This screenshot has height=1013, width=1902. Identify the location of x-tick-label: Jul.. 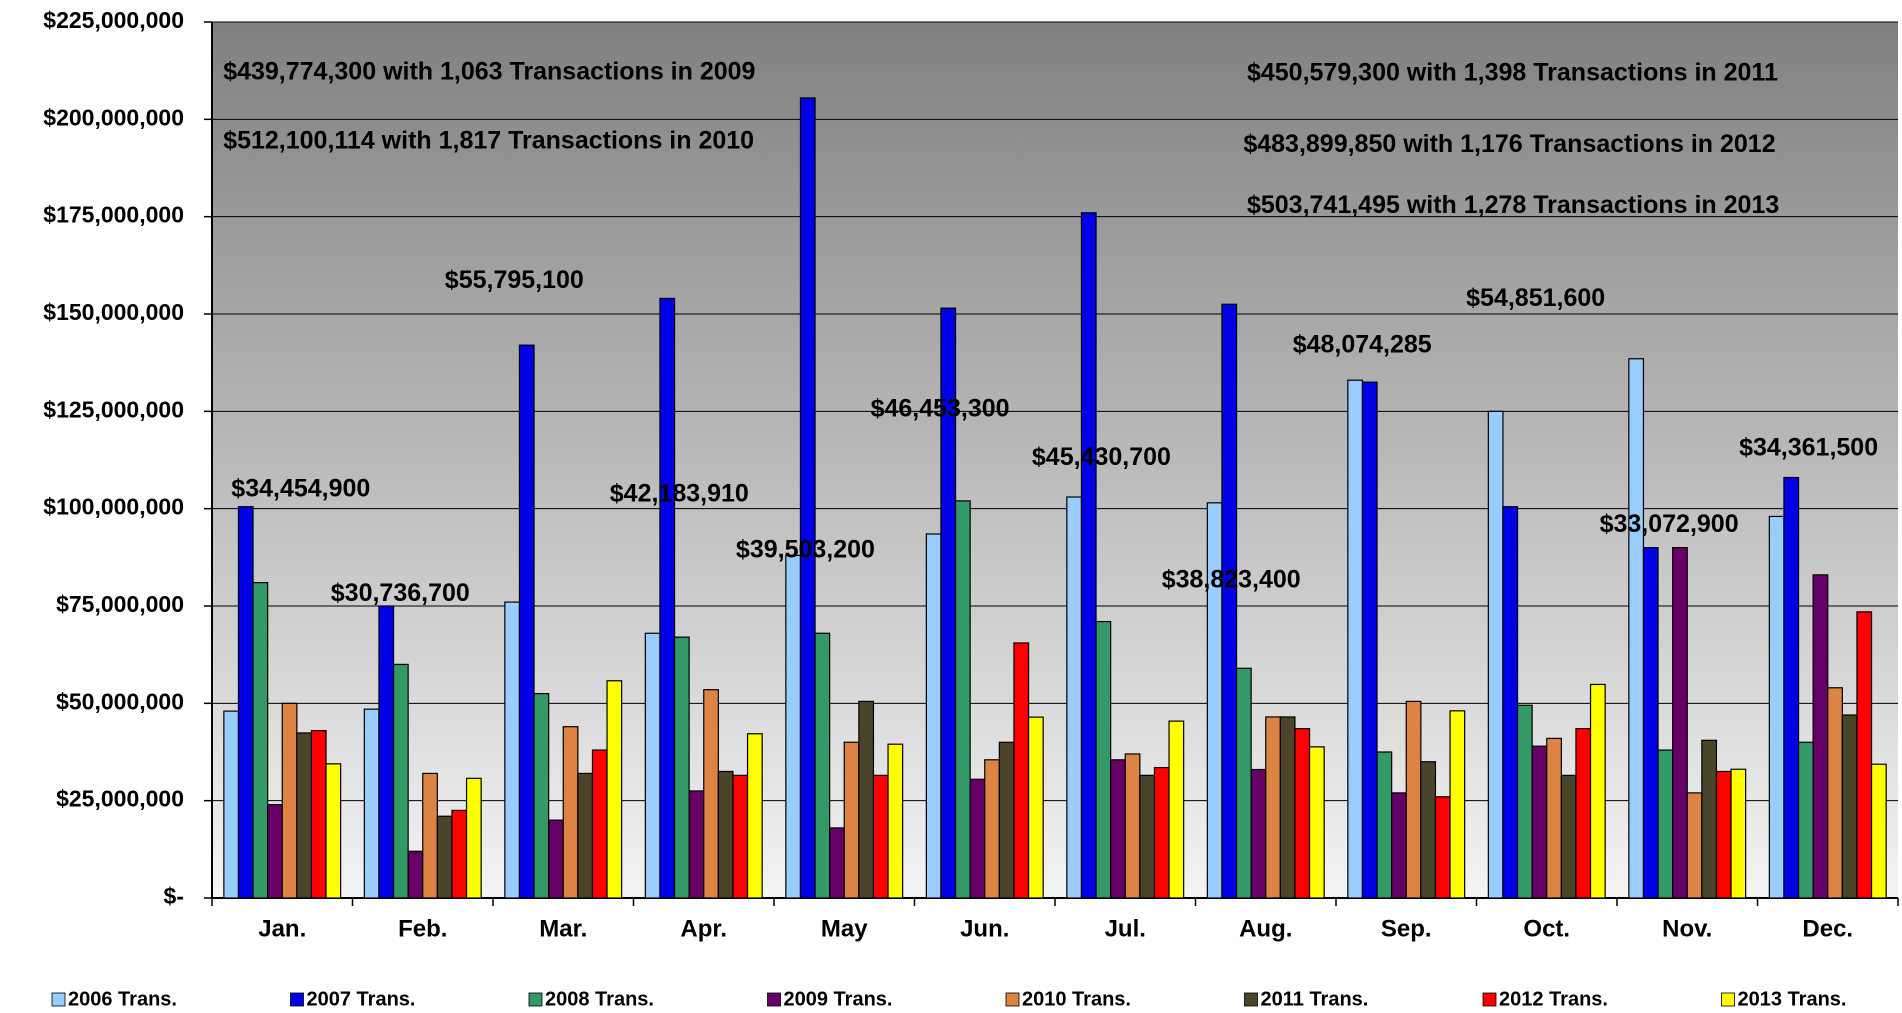
(1125, 928).